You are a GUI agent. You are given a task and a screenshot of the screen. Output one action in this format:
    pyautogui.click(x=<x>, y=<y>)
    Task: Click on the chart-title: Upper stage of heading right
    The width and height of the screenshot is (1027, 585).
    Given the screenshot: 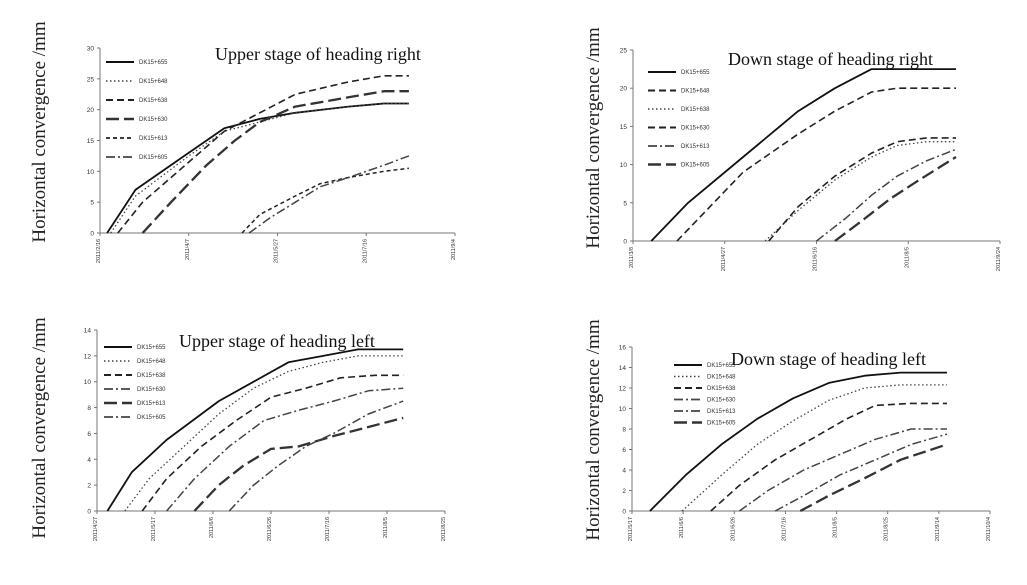 What is the action you would take?
    pyautogui.click(x=318, y=54)
    